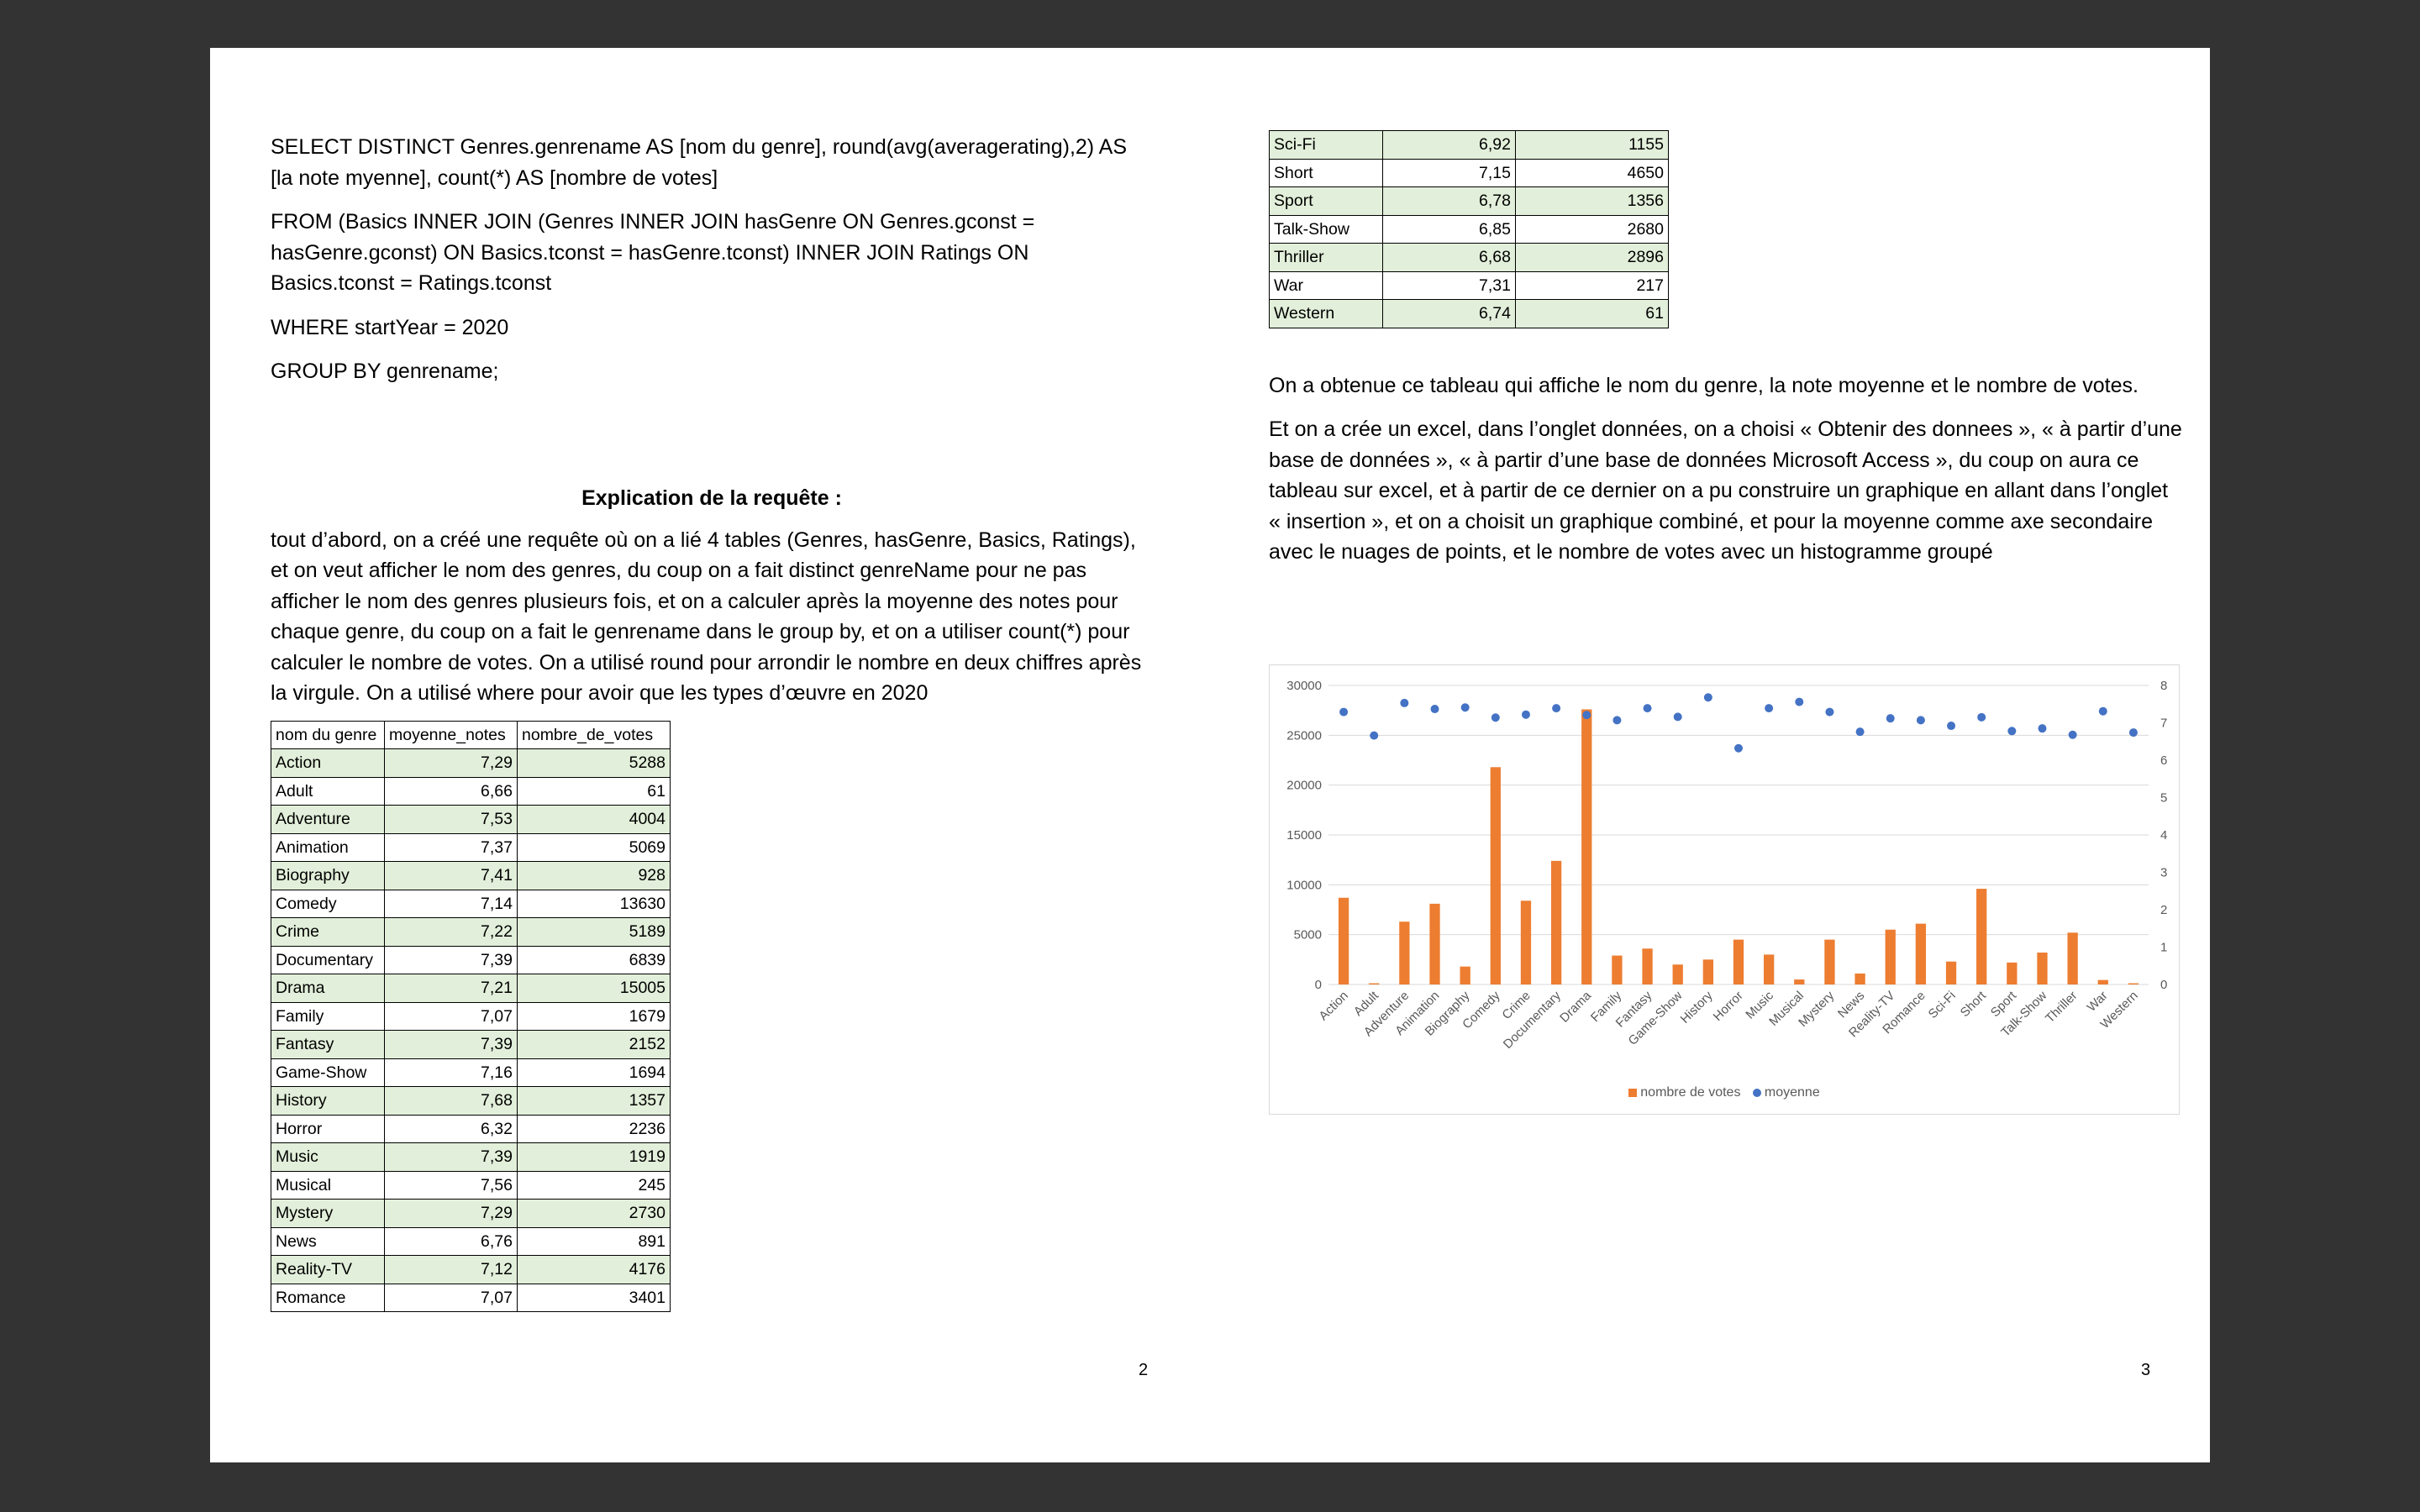 The height and width of the screenshot is (1512, 2420). What do you see at coordinates (1469, 145) in the screenshot?
I see `table-row: Sci-Fi 6,92 1155` at bounding box center [1469, 145].